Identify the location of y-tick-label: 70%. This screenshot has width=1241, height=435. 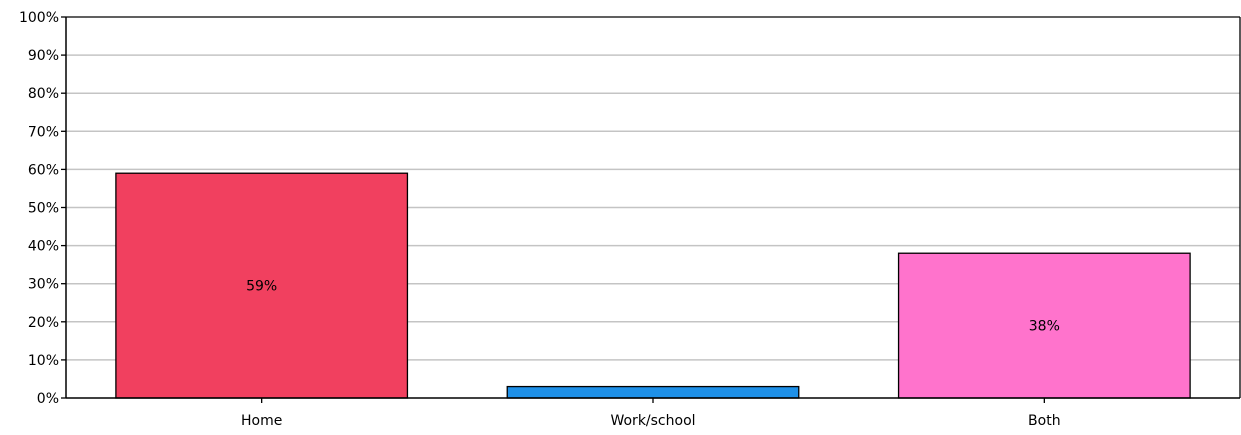
(43, 132).